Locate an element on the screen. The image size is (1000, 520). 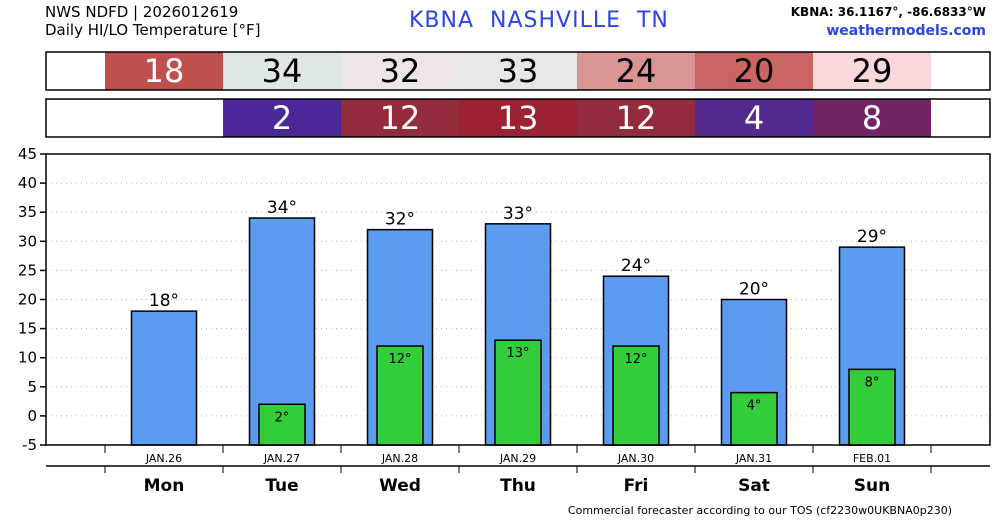
low-strip-value: 8 is located at coordinates (872, 118).